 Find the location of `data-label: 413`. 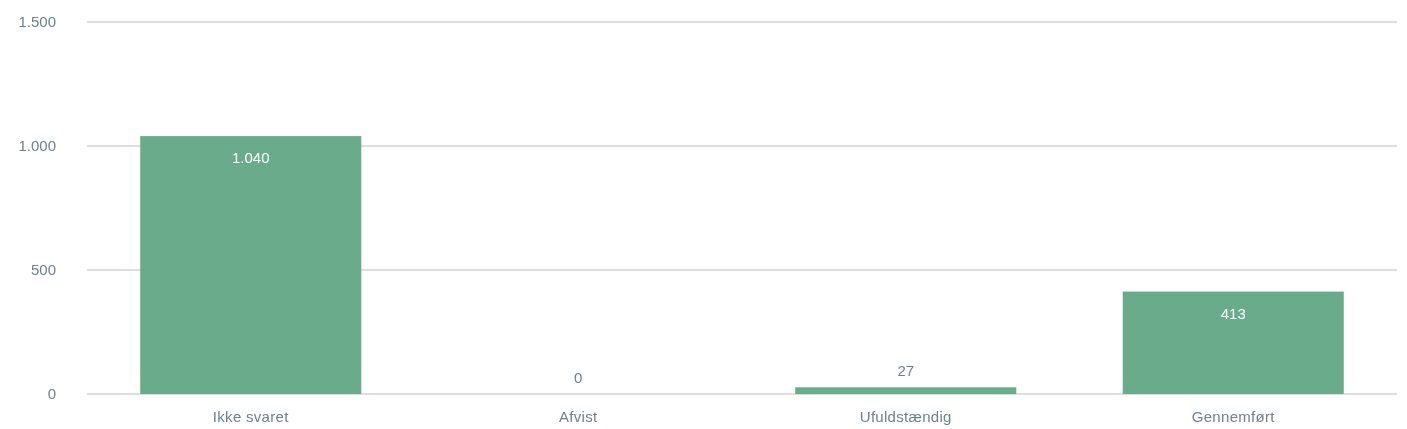

data-label: 413 is located at coordinates (1233, 313).